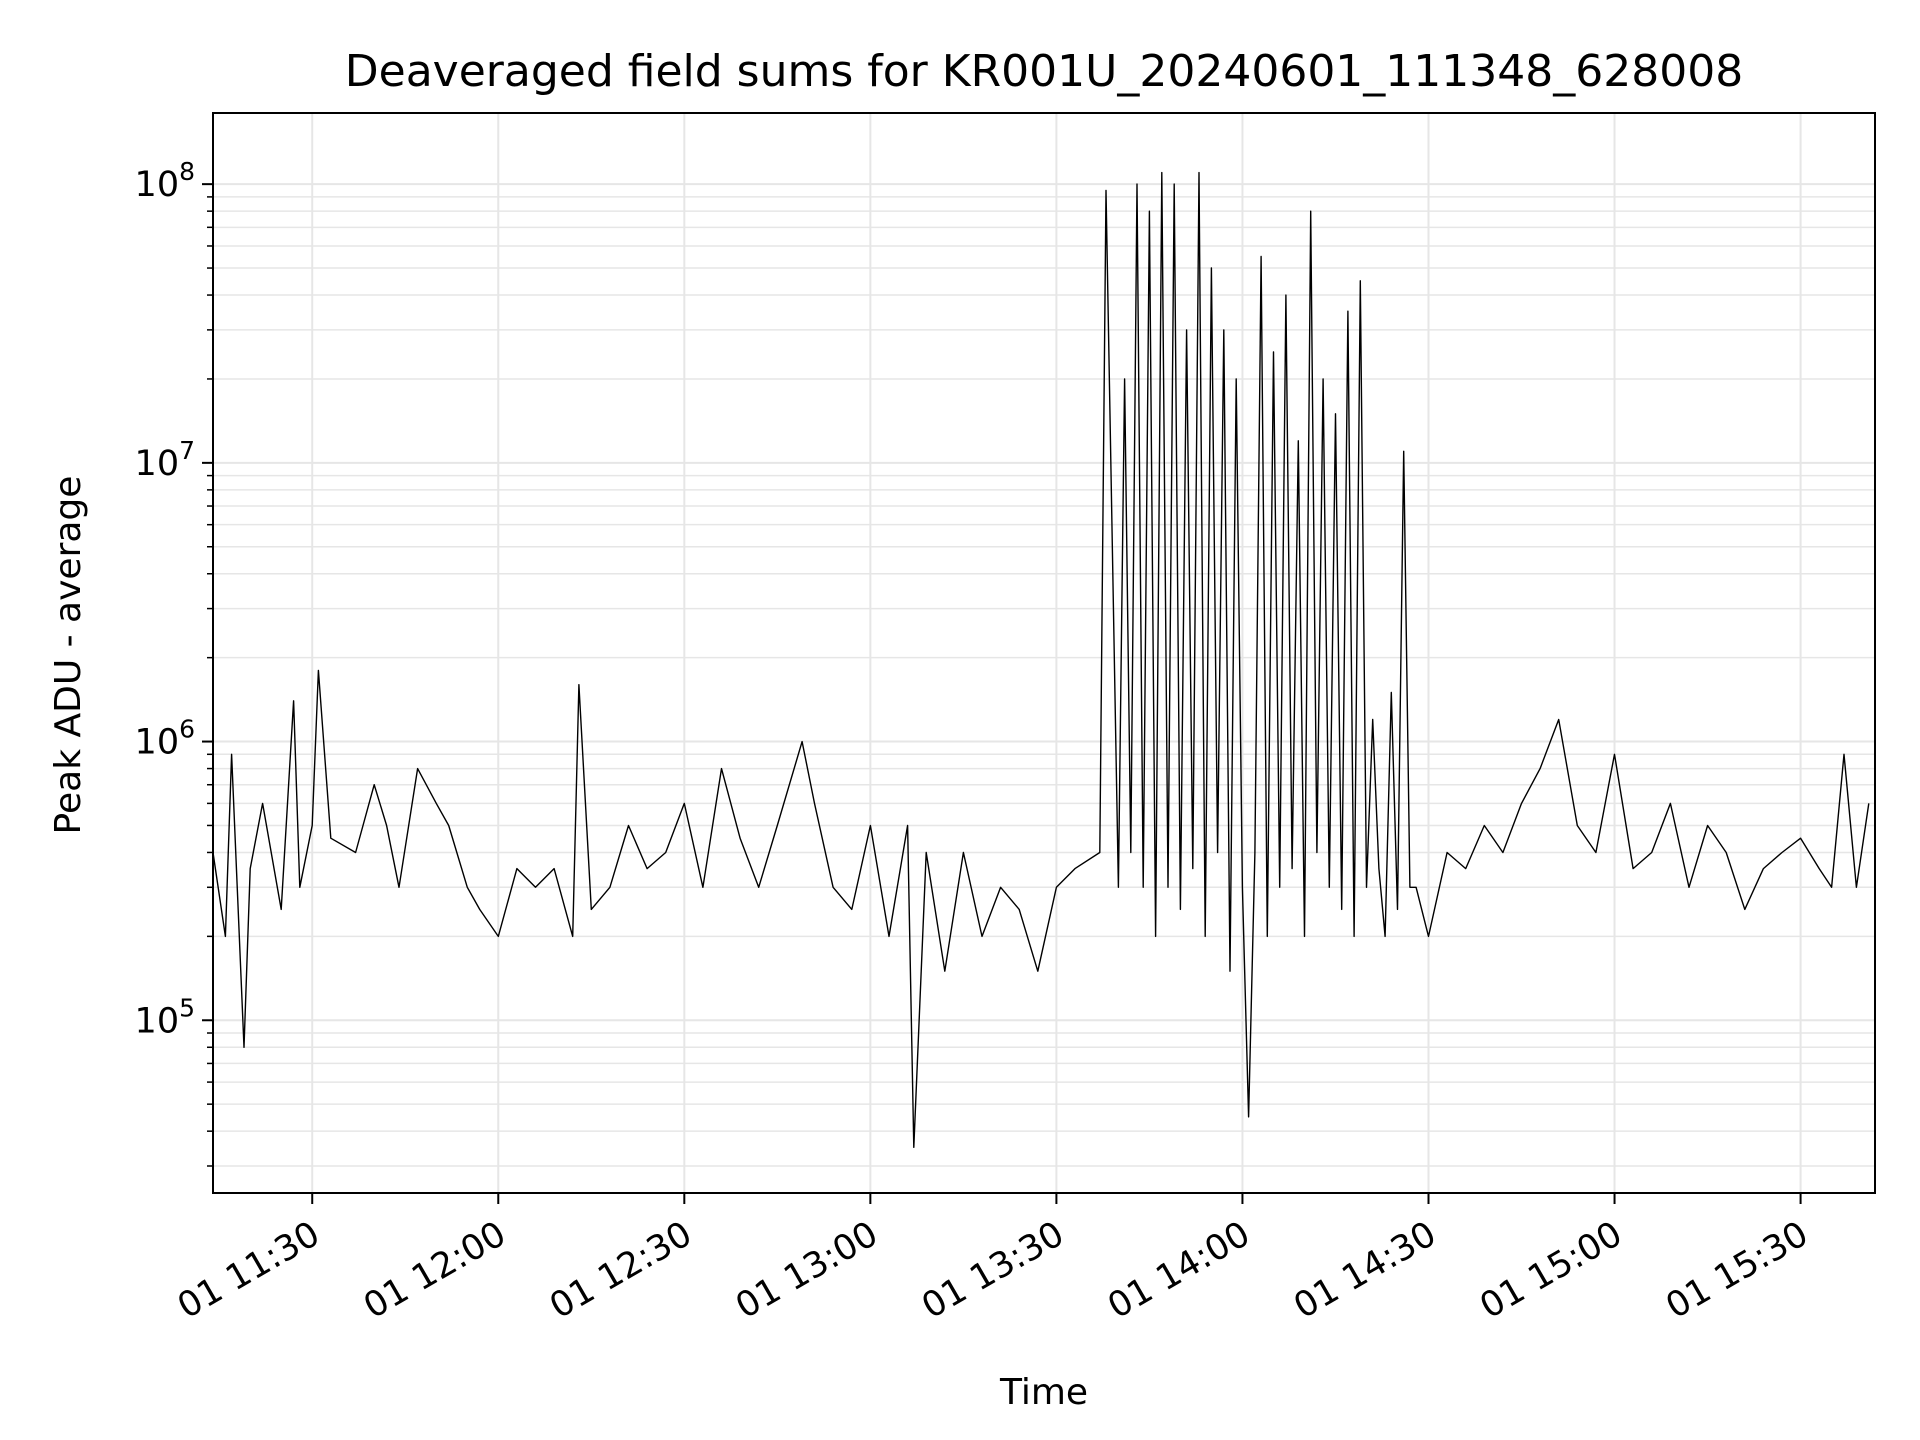  I want to click on y-tick-exponent: 8, so click(187, 171).